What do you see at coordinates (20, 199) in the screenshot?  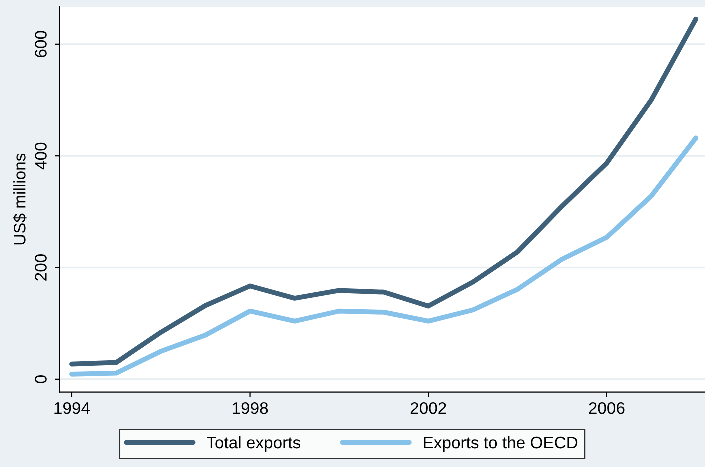 I see `y-axis-title: US$ millions` at bounding box center [20, 199].